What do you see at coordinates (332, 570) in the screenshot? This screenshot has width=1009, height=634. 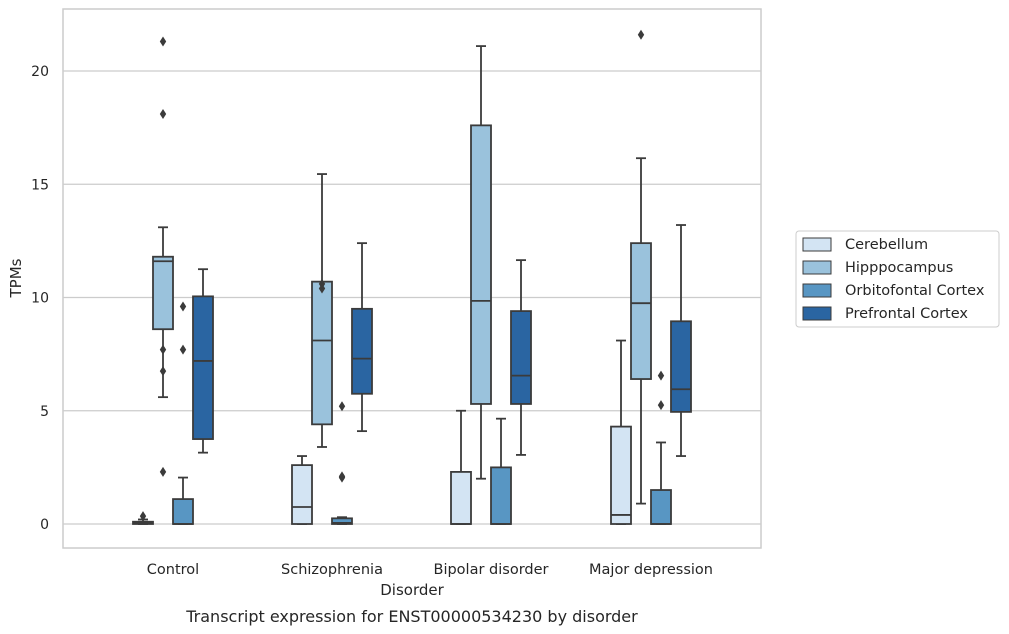 I see `x-tick-label: Schizophrenia` at bounding box center [332, 570].